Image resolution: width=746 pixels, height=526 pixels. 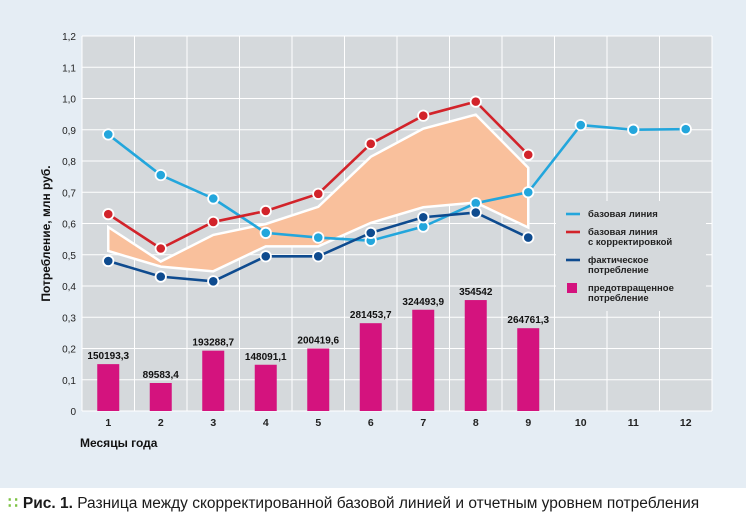 What do you see at coordinates (686, 423) in the screenshot?
I see `x-tick-label: 12` at bounding box center [686, 423].